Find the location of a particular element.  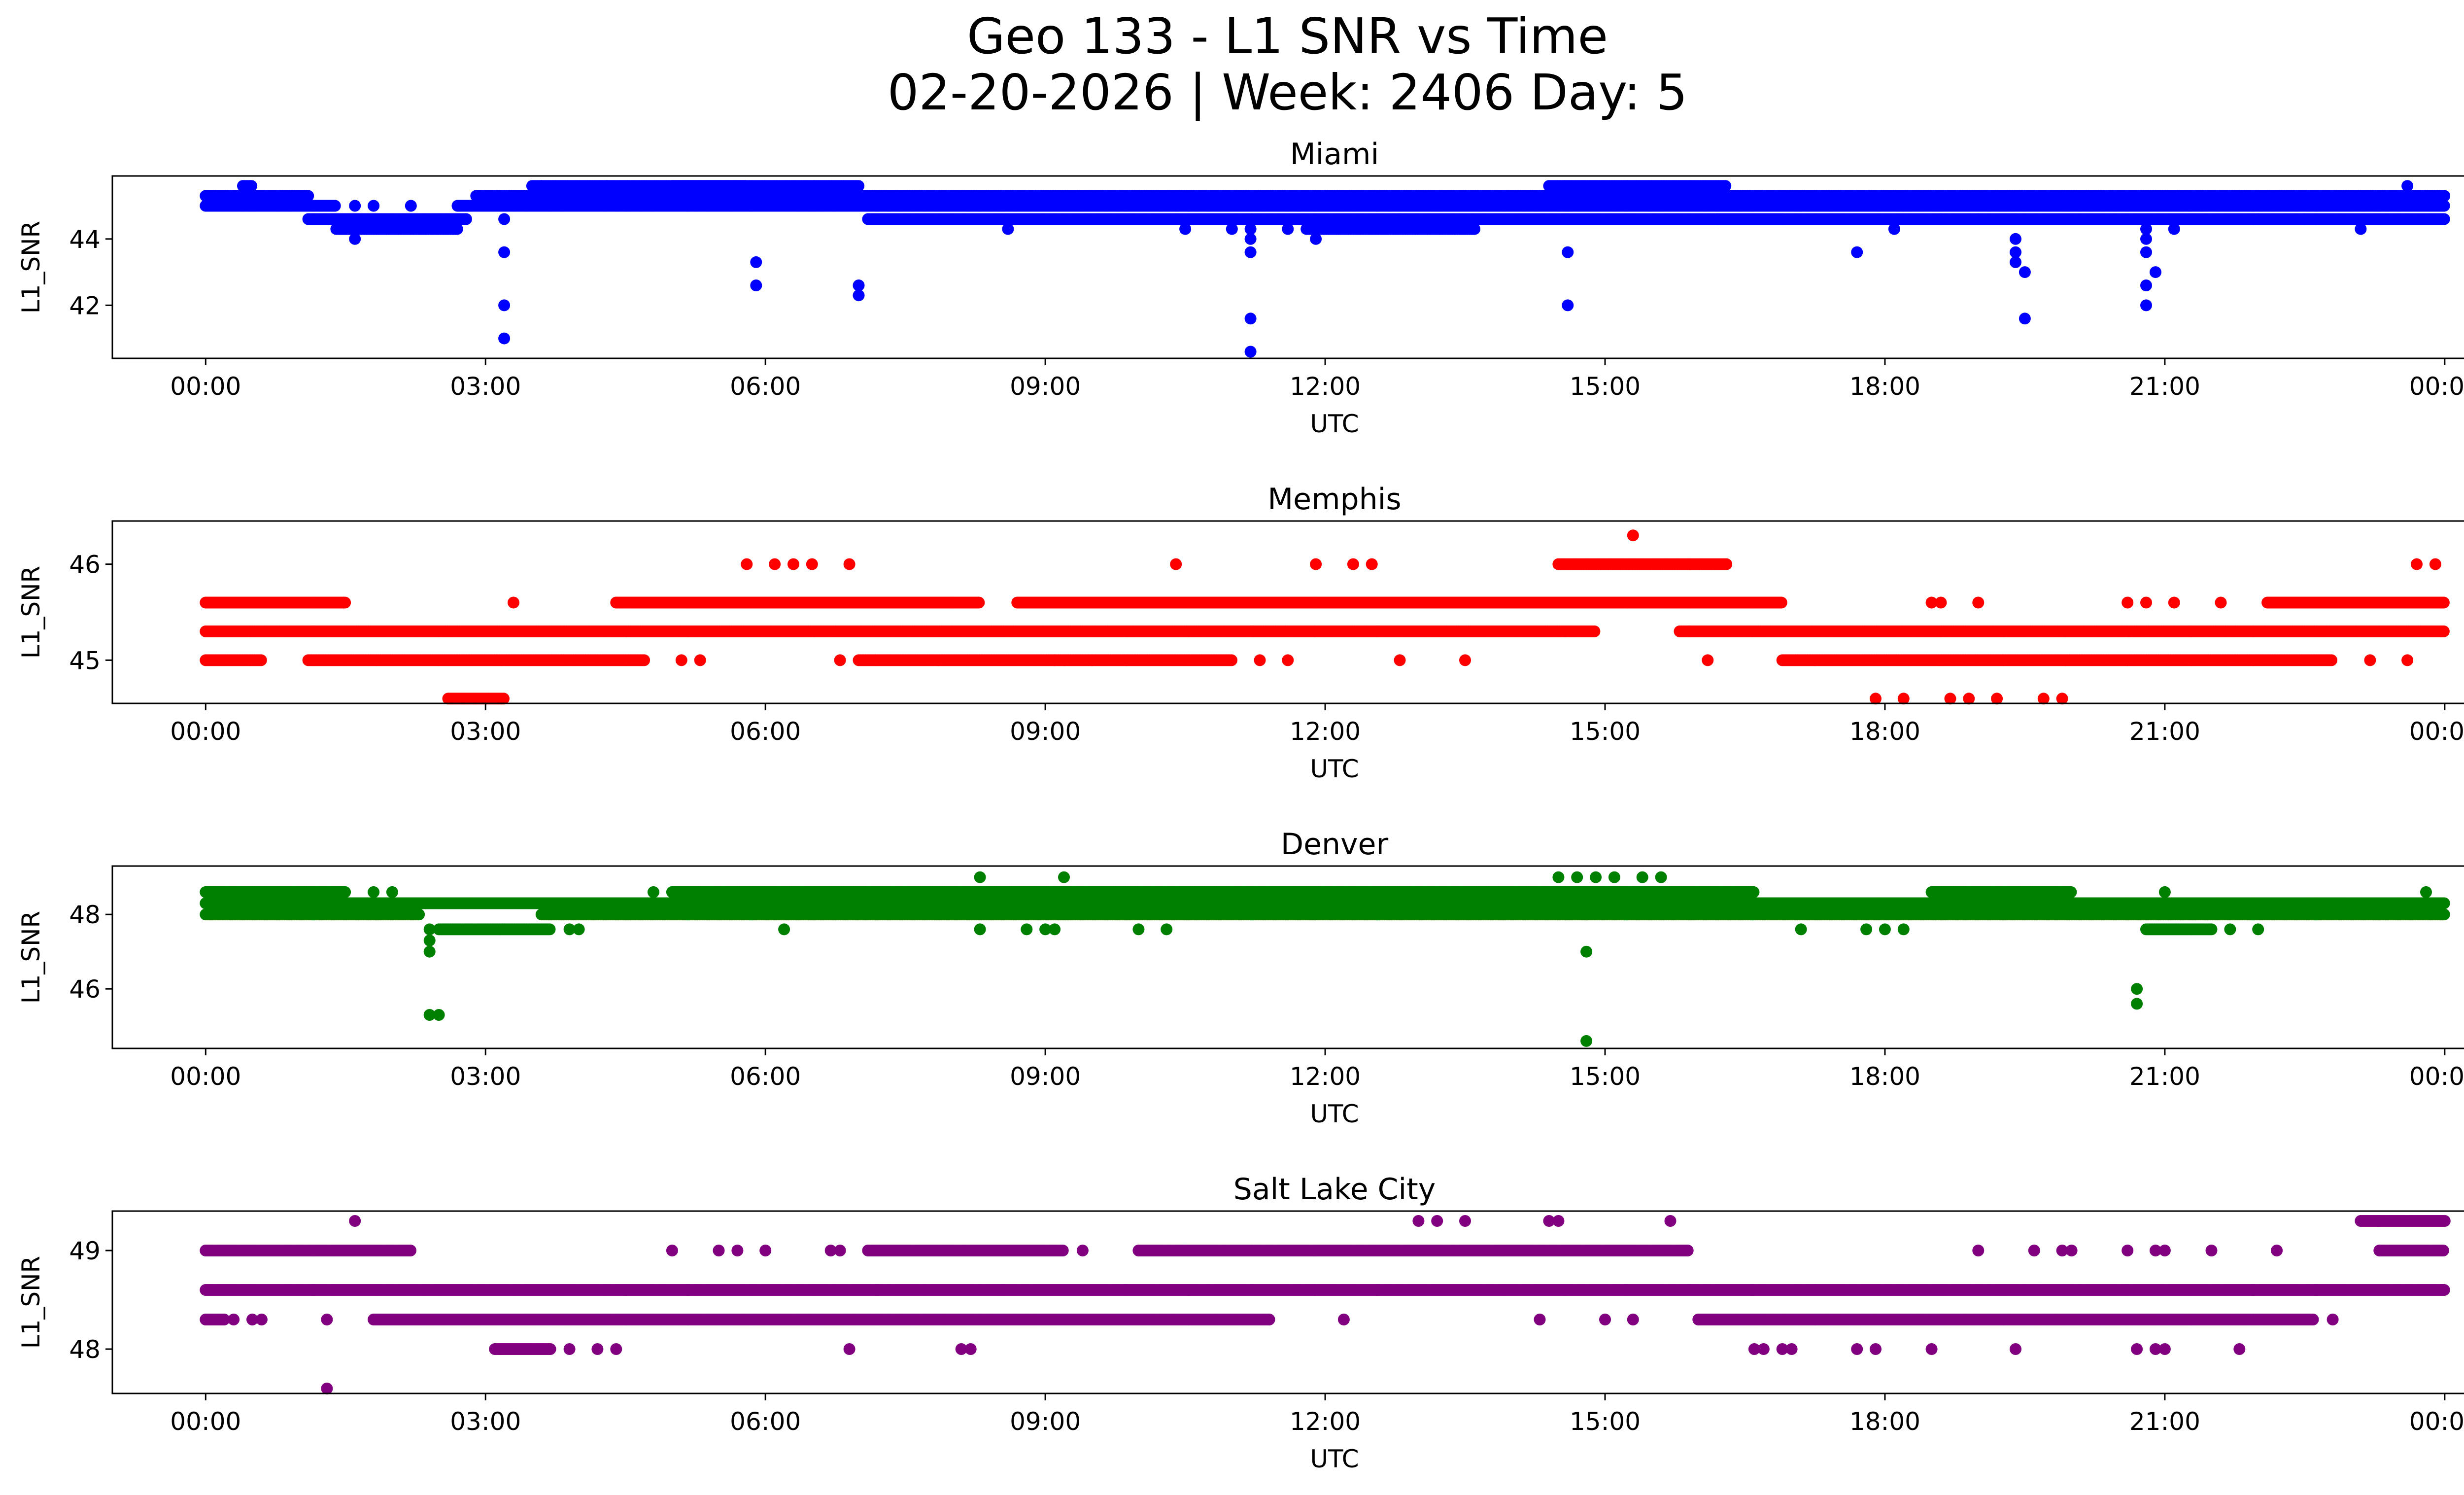

x-tick-label: 18:00 is located at coordinates (1884, 386).